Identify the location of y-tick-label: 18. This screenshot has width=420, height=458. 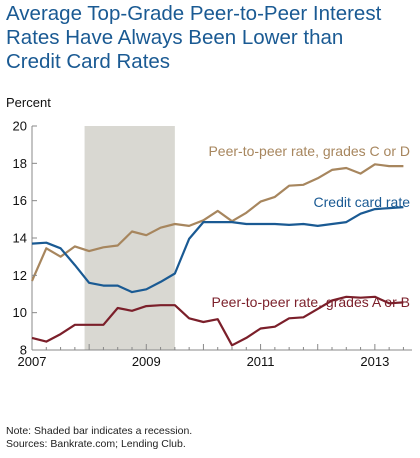
(20, 163).